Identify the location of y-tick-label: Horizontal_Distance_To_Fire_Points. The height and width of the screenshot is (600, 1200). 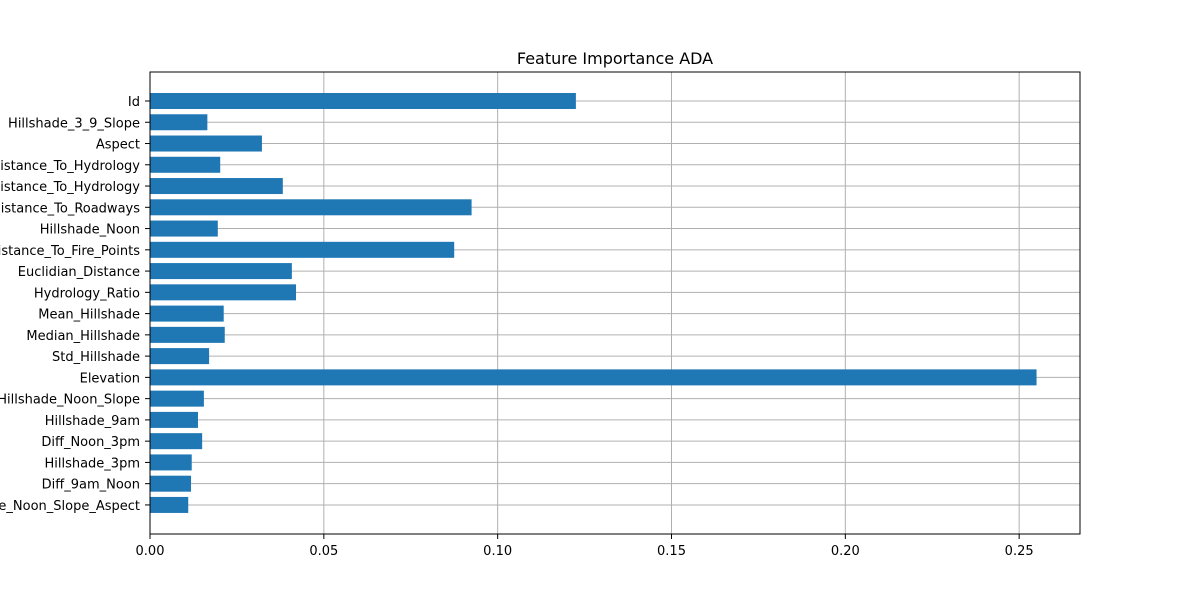
(70, 251).